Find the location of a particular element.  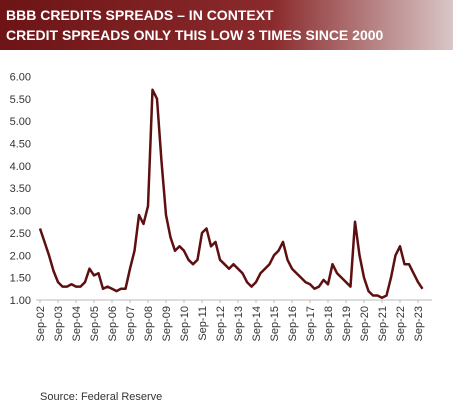

x-tick-label: Sep-19 is located at coordinates (347, 323).